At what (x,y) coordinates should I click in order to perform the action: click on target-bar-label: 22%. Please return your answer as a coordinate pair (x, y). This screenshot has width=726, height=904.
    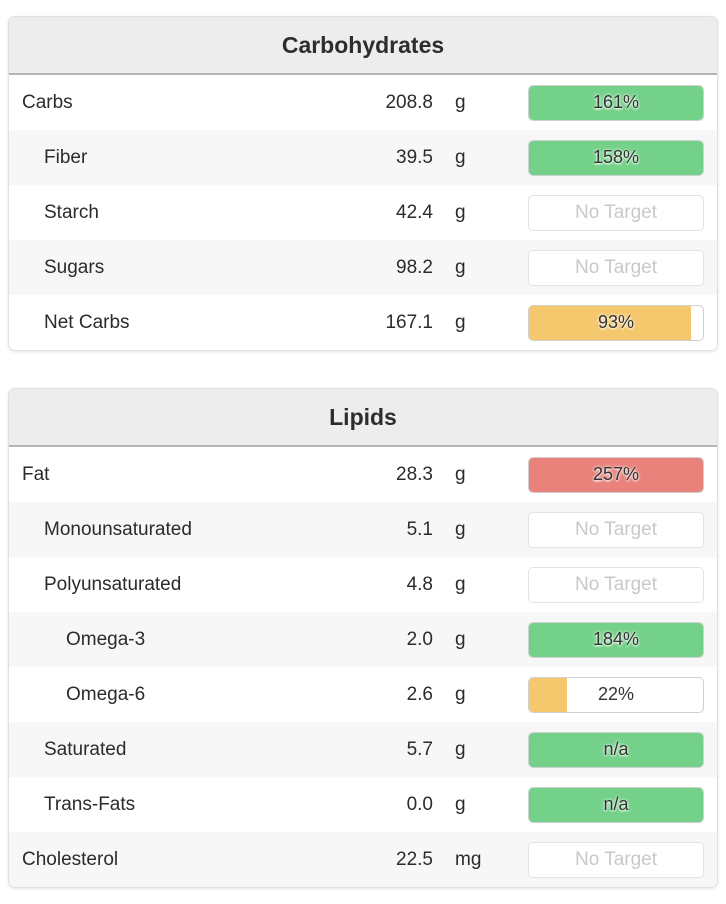
    Looking at the image, I should click on (616, 694).